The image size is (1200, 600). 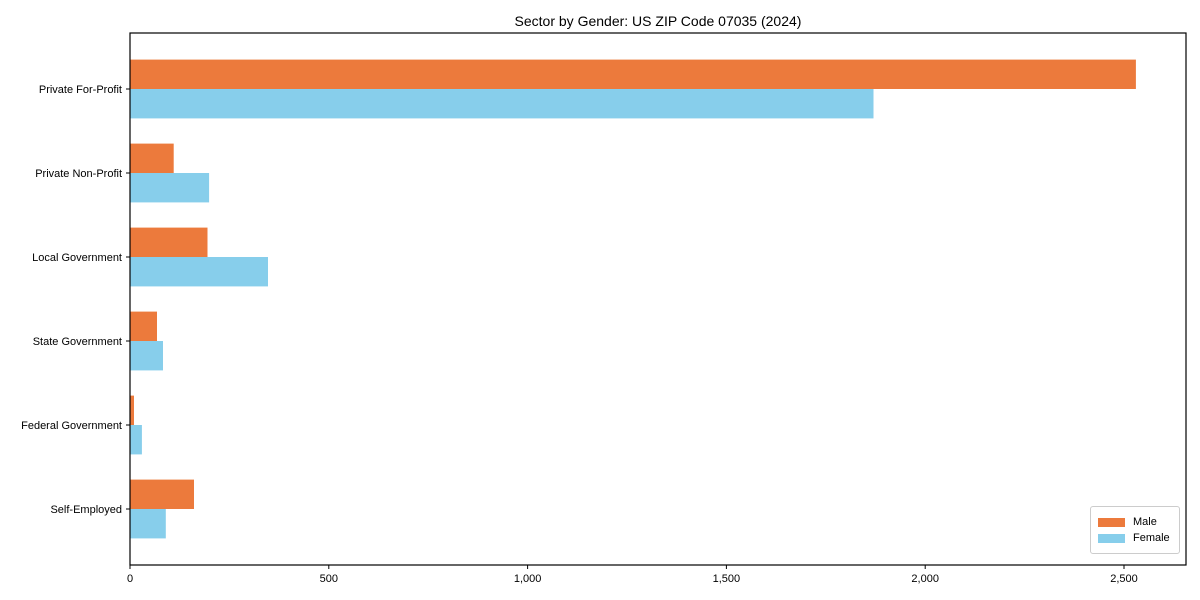 What do you see at coordinates (132, 410) in the screenshot?
I see `bar-male-federal-government` at bounding box center [132, 410].